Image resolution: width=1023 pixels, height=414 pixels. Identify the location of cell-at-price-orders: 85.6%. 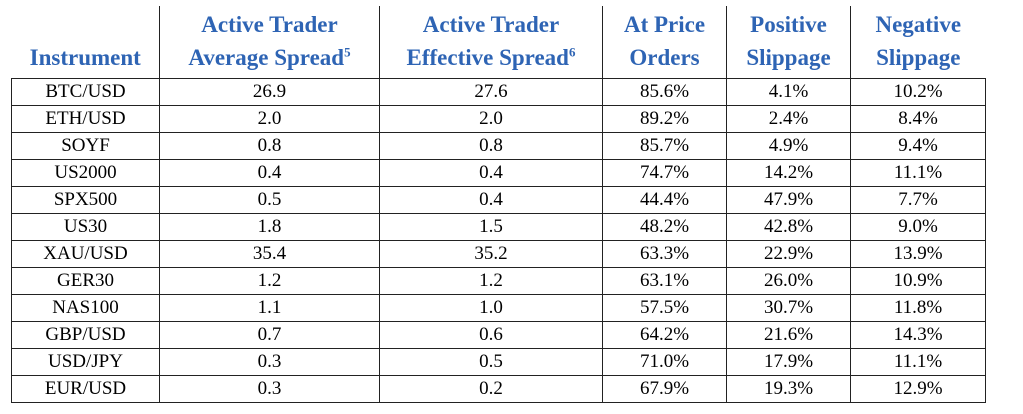
(664, 92).